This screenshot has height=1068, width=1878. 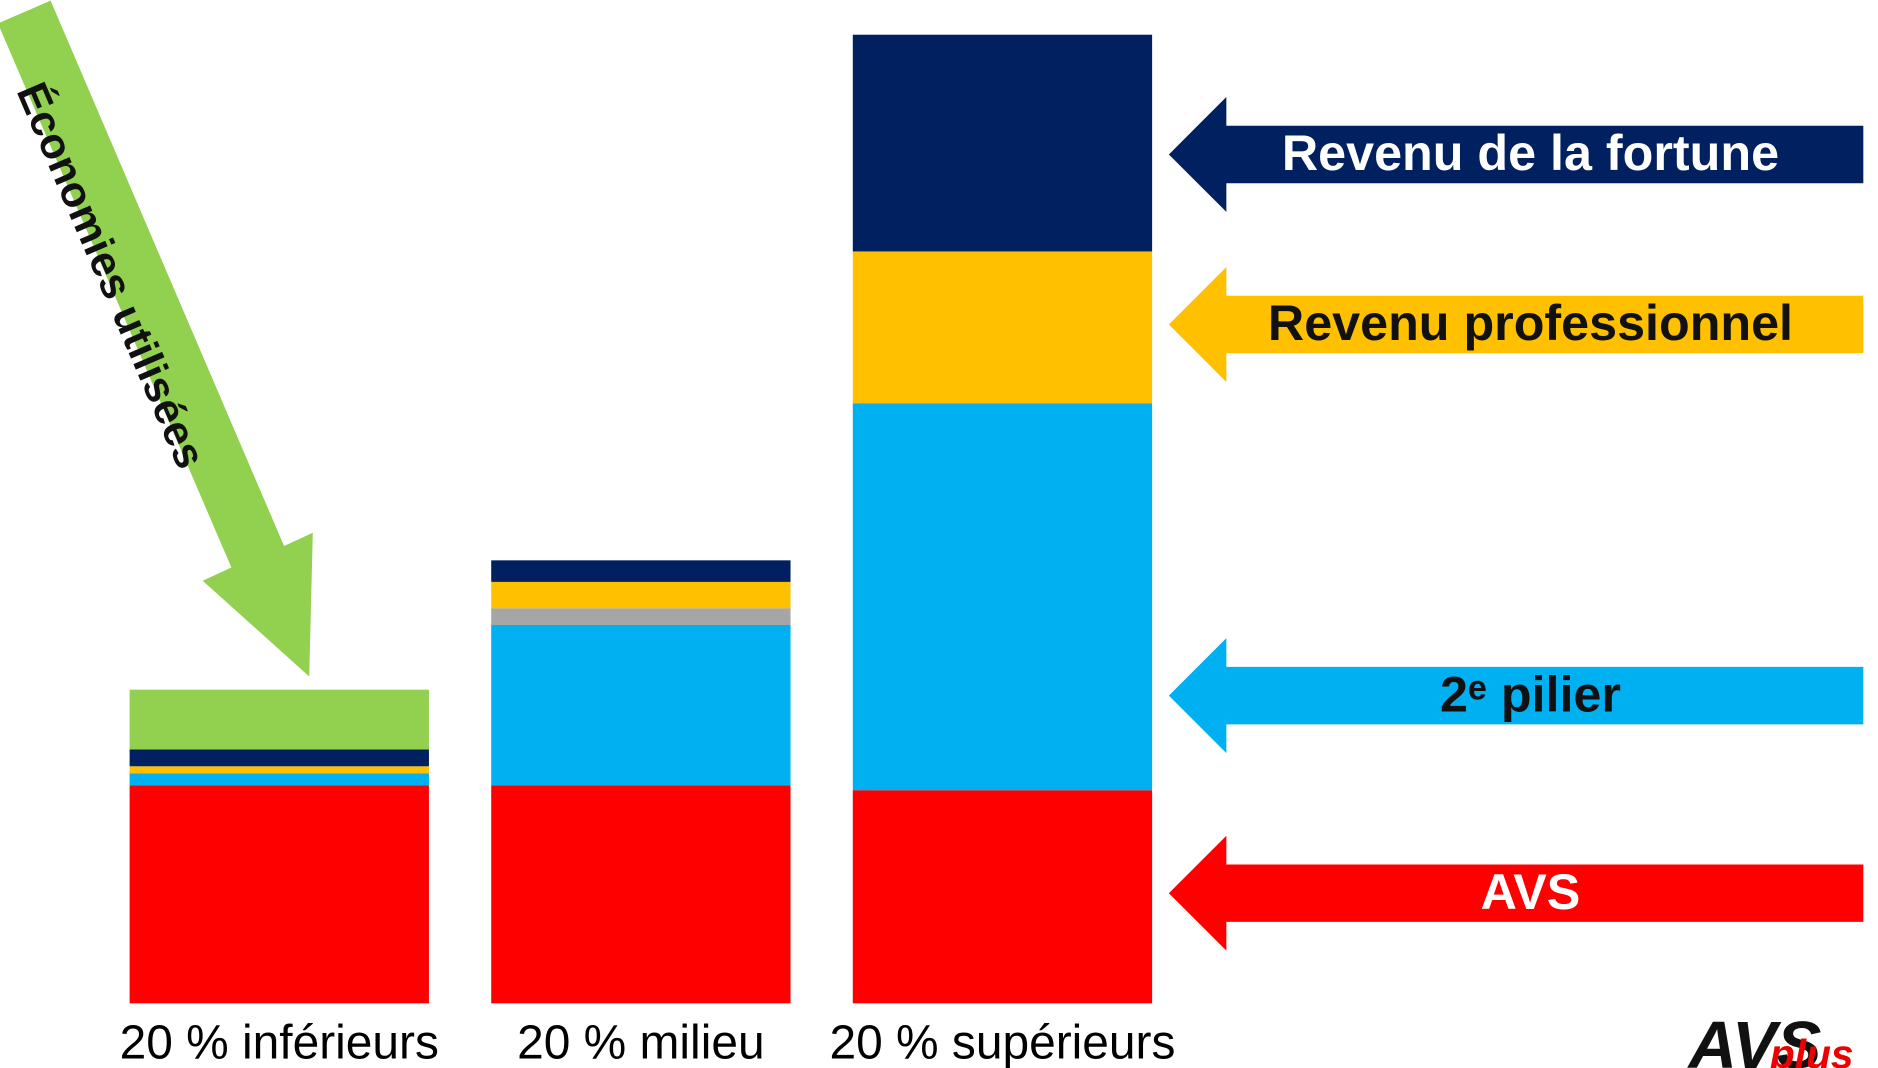 What do you see at coordinates (1002, 1042) in the screenshot?
I see `x-tick-label: 20 % supérieurs` at bounding box center [1002, 1042].